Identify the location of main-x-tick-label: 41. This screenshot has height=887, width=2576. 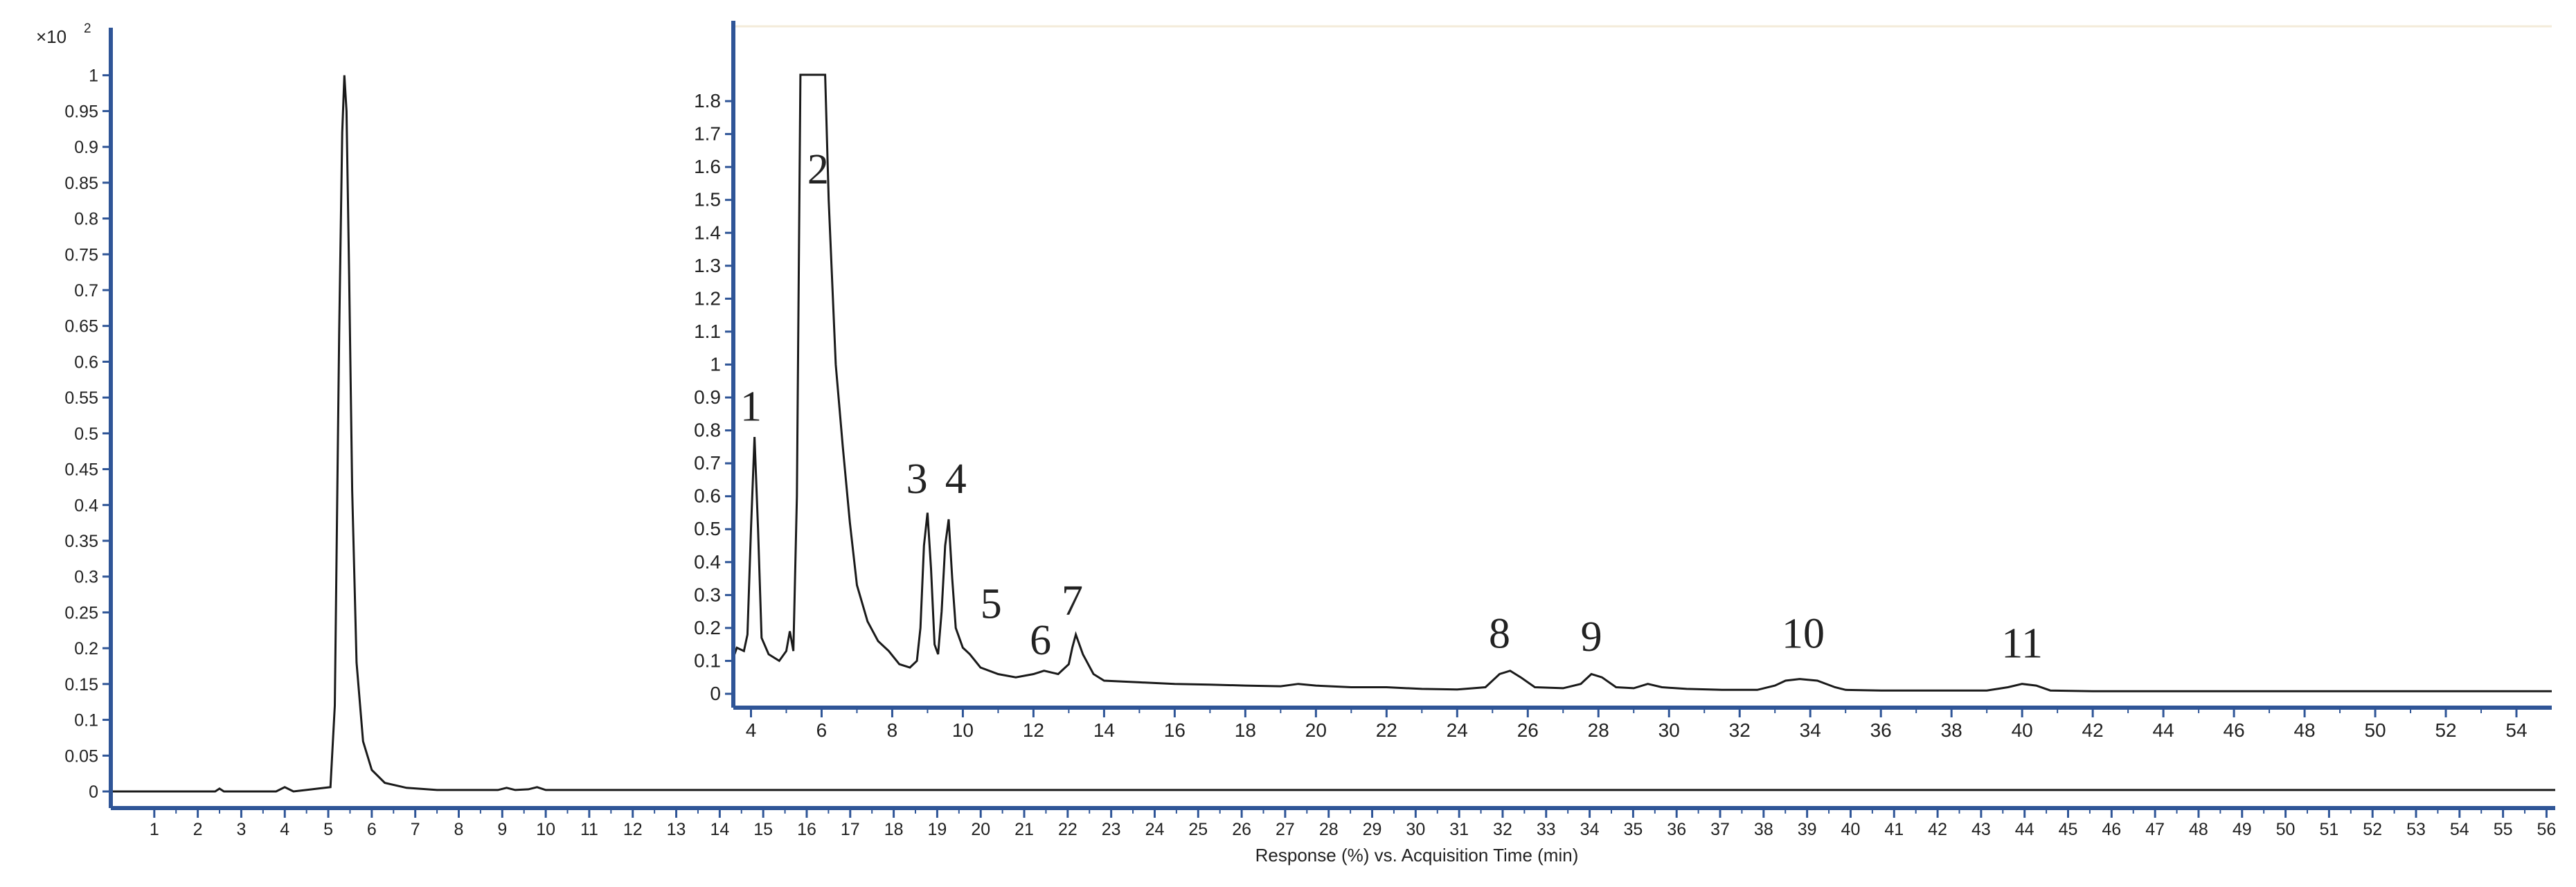
(1894, 829).